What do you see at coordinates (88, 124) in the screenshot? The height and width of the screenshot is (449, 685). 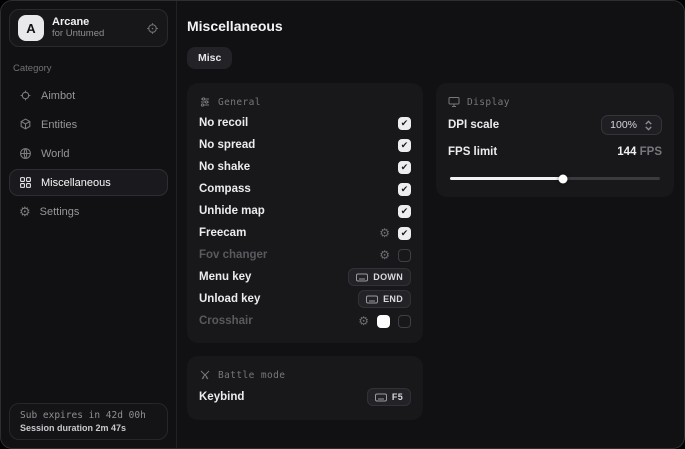 I see `sidebar-item-entities: Entities` at bounding box center [88, 124].